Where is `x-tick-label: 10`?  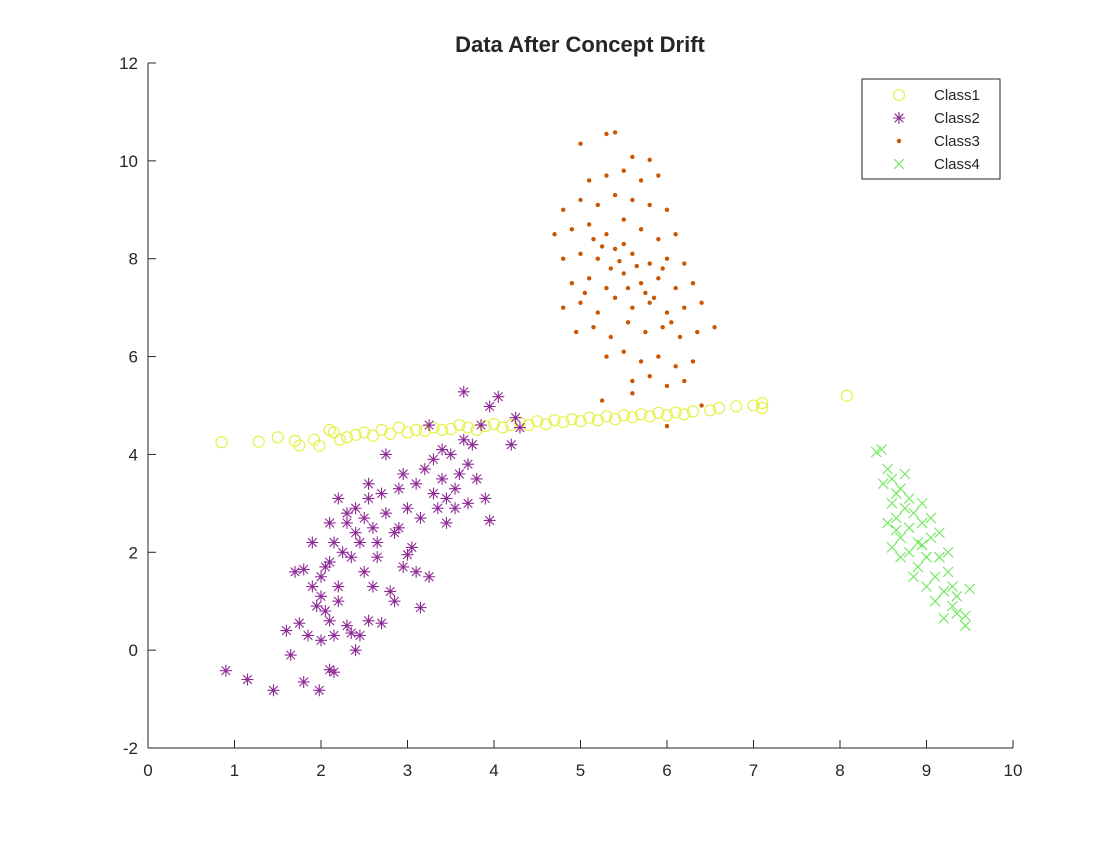
x-tick-label: 10 is located at coordinates (1013, 770).